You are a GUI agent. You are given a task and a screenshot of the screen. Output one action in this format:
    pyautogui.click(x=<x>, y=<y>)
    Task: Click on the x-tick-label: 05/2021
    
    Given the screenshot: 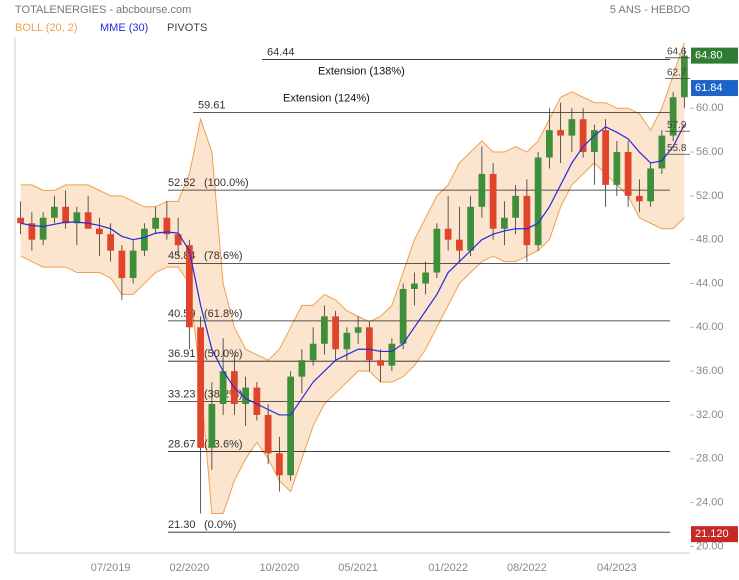 What is the action you would take?
    pyautogui.click(x=358, y=568)
    